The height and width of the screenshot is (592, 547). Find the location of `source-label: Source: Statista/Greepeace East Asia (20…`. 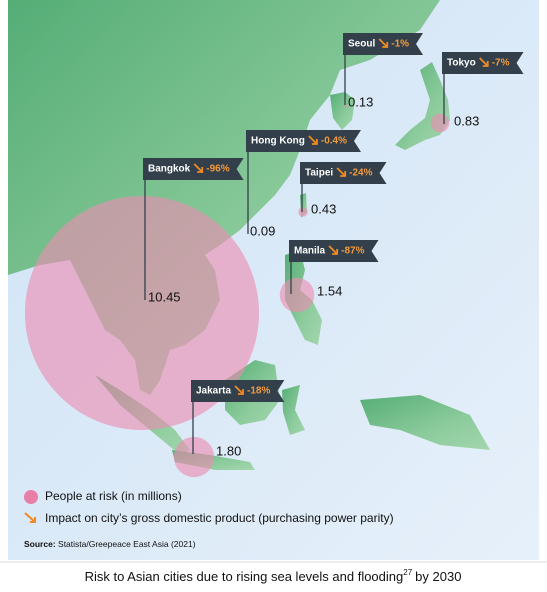

source-label: Source: Statista/Greepeace East Asia (20… is located at coordinates (110, 544).